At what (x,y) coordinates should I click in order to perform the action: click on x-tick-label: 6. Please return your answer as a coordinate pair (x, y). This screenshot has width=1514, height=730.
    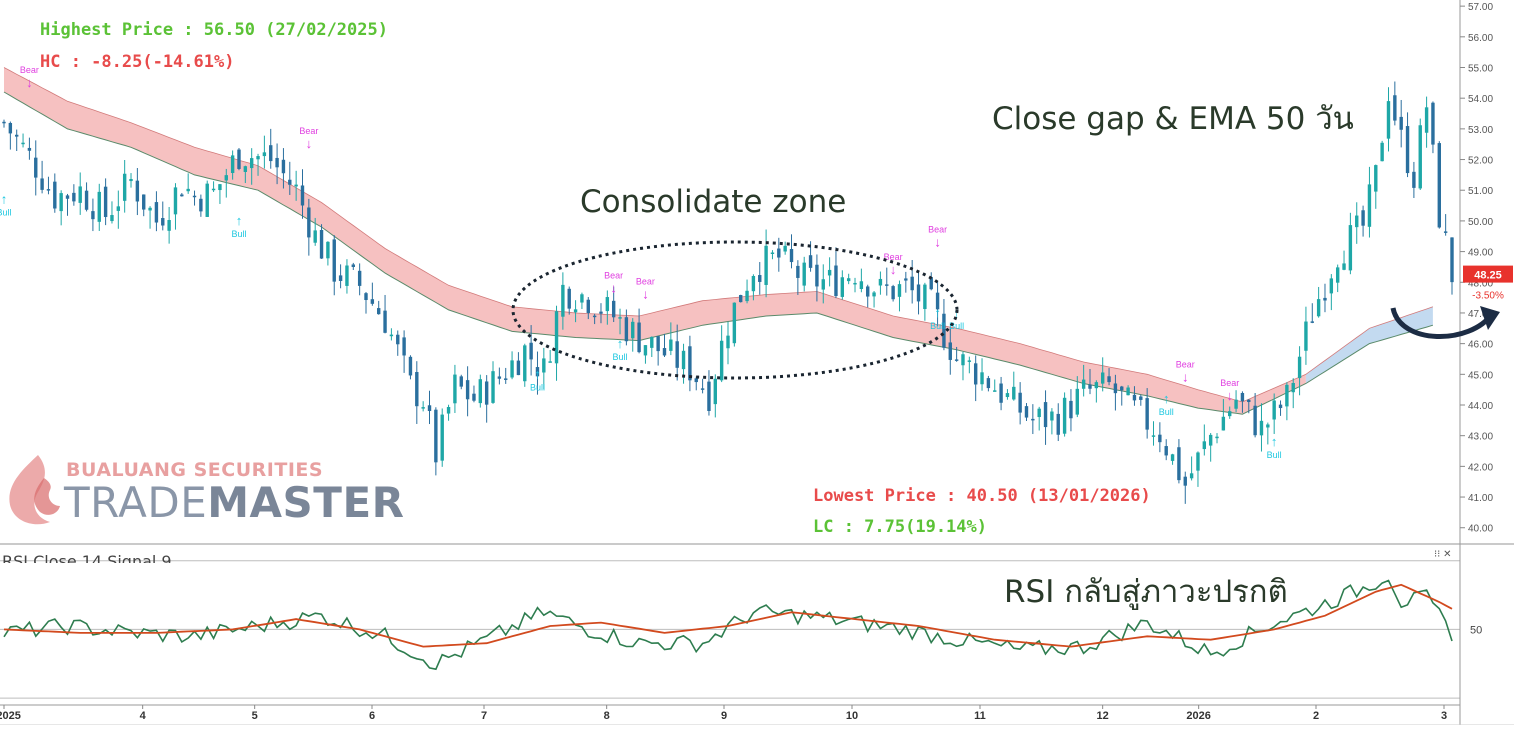
    Looking at the image, I should click on (372, 716).